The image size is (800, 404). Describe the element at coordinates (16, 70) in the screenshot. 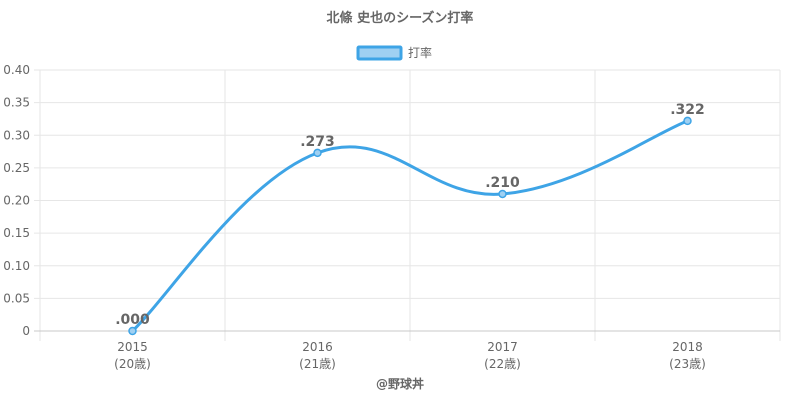

I see `y-tick-label: 0.40` at that location.